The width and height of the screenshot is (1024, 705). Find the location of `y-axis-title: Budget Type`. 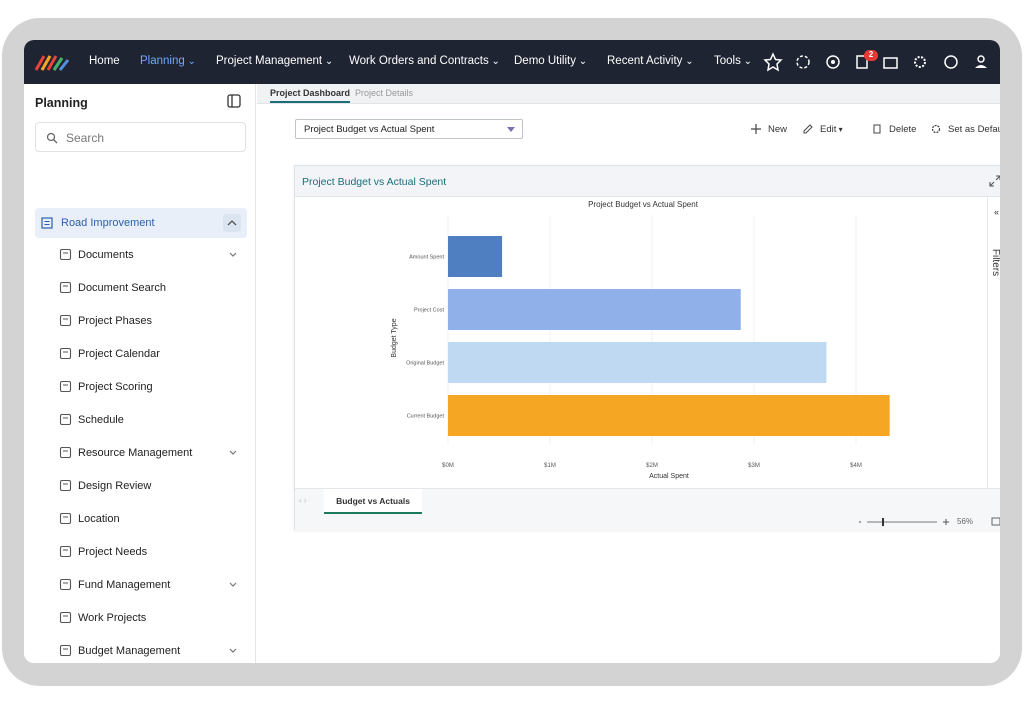

y-axis-title: Budget Type is located at coordinates (394, 337).